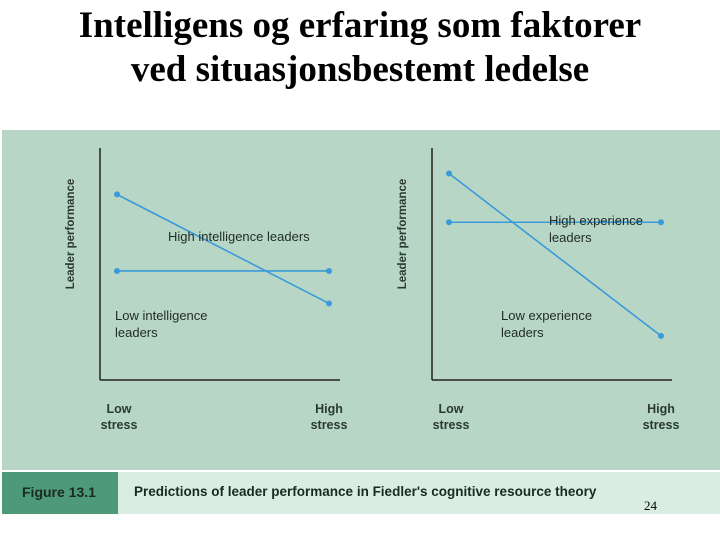 The height and width of the screenshot is (540, 720). What do you see at coordinates (451, 409) in the screenshot?
I see `x-tick-label-2-1-1: Low` at bounding box center [451, 409].